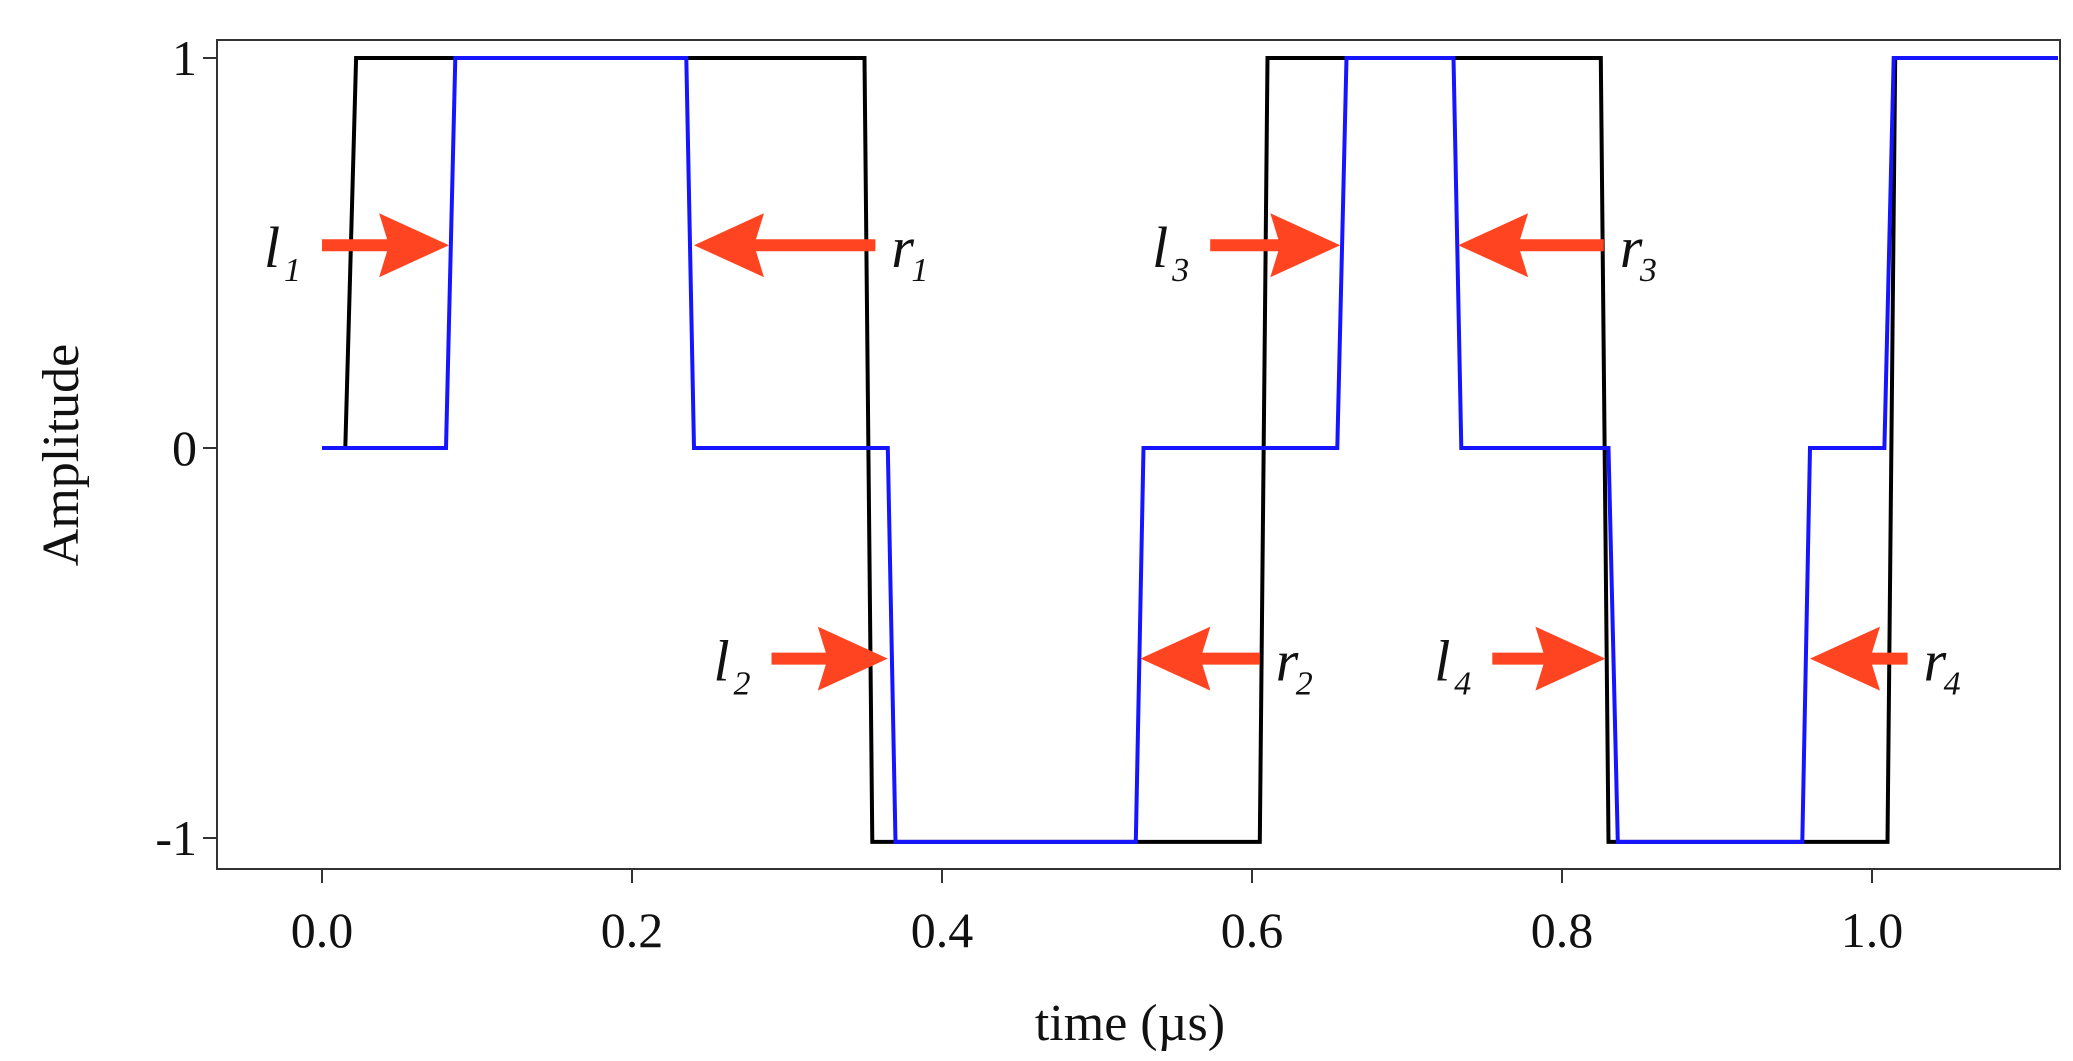 This screenshot has height=1061, width=2073. I want to click on x-tick-label: 1.0, so click(1872, 930).